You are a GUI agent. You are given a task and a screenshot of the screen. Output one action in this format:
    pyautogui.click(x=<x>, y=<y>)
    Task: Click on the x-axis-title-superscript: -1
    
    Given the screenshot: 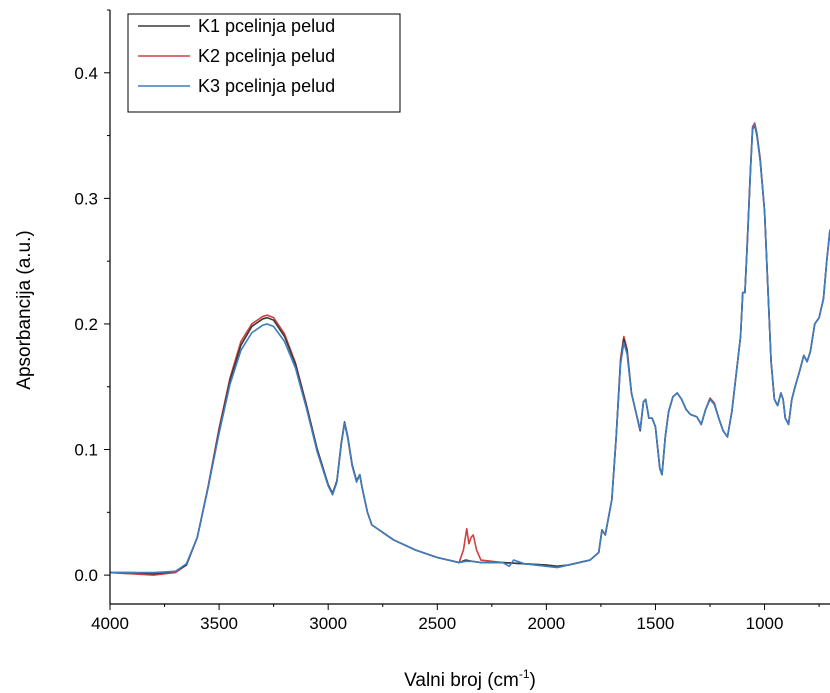 What is the action you would take?
    pyautogui.click(x=524, y=674)
    